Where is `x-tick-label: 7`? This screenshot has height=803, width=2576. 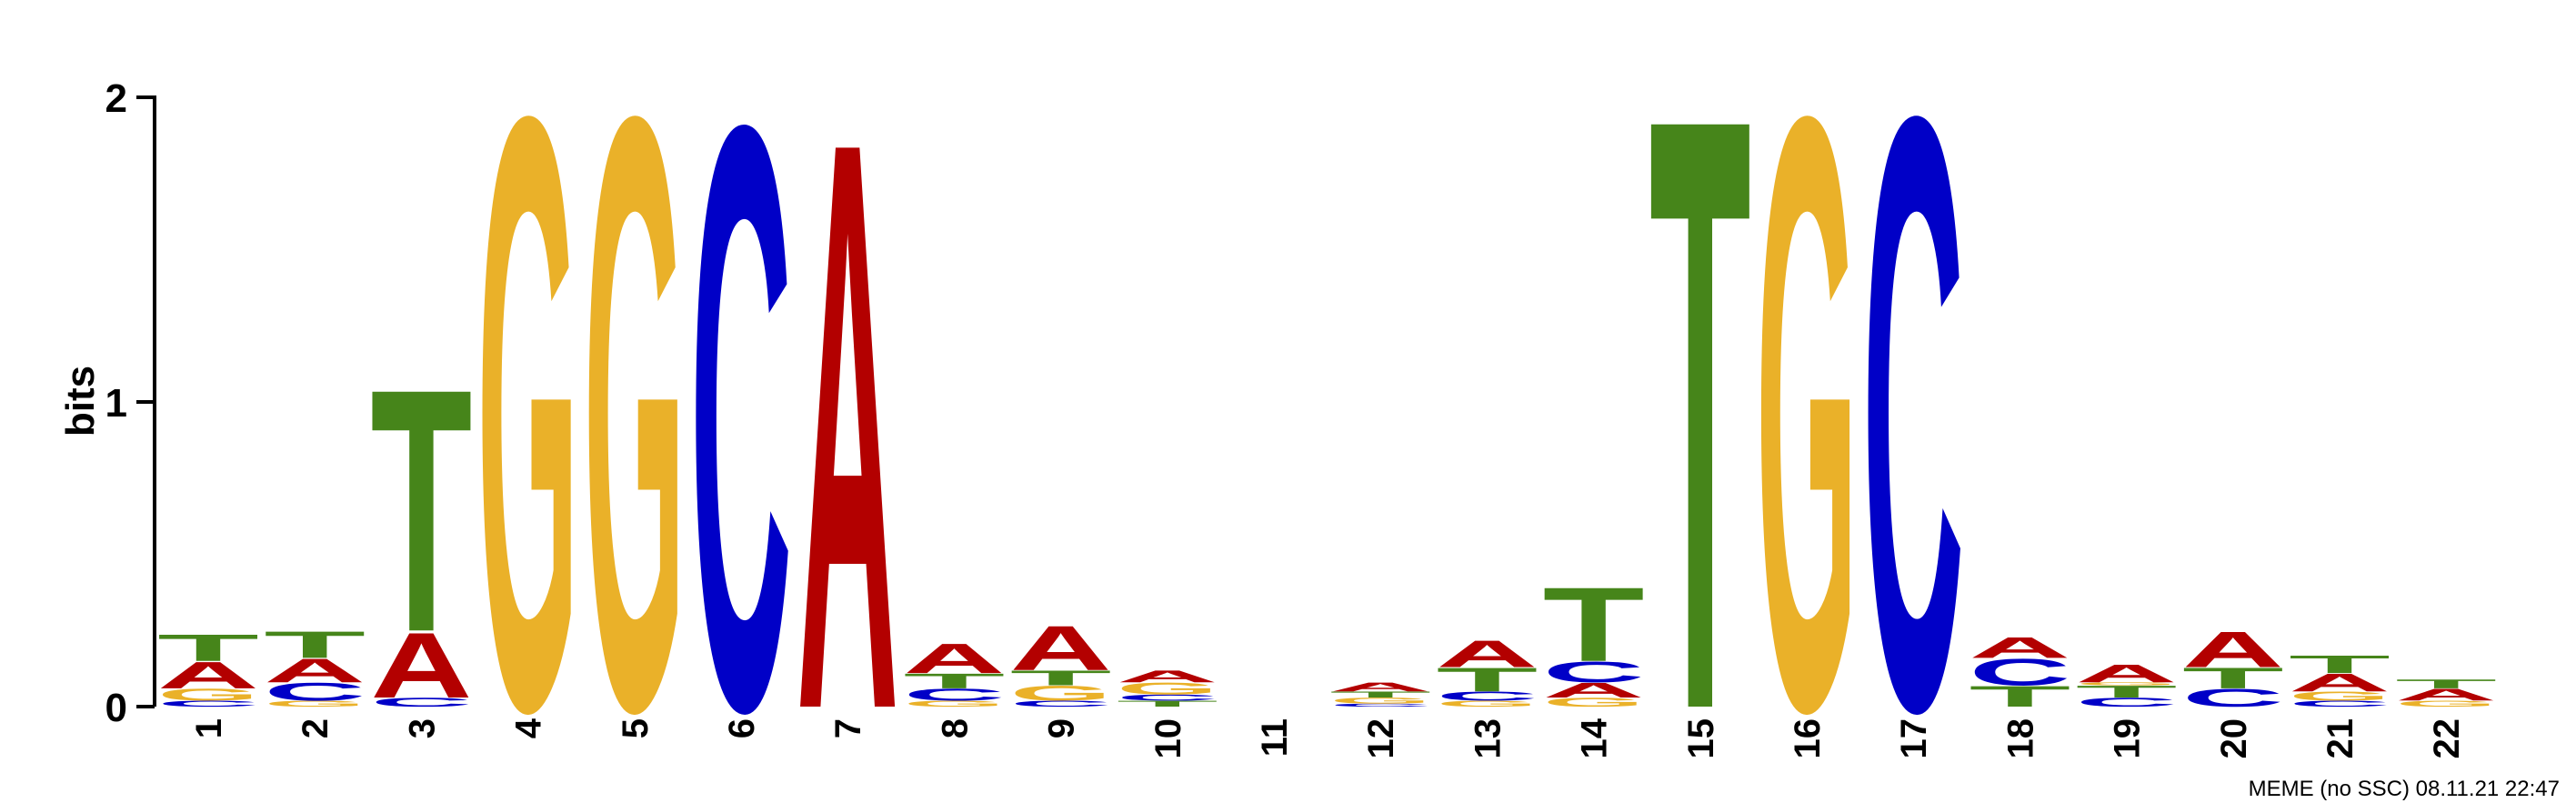 x-tick-label: 7 is located at coordinates (848, 728).